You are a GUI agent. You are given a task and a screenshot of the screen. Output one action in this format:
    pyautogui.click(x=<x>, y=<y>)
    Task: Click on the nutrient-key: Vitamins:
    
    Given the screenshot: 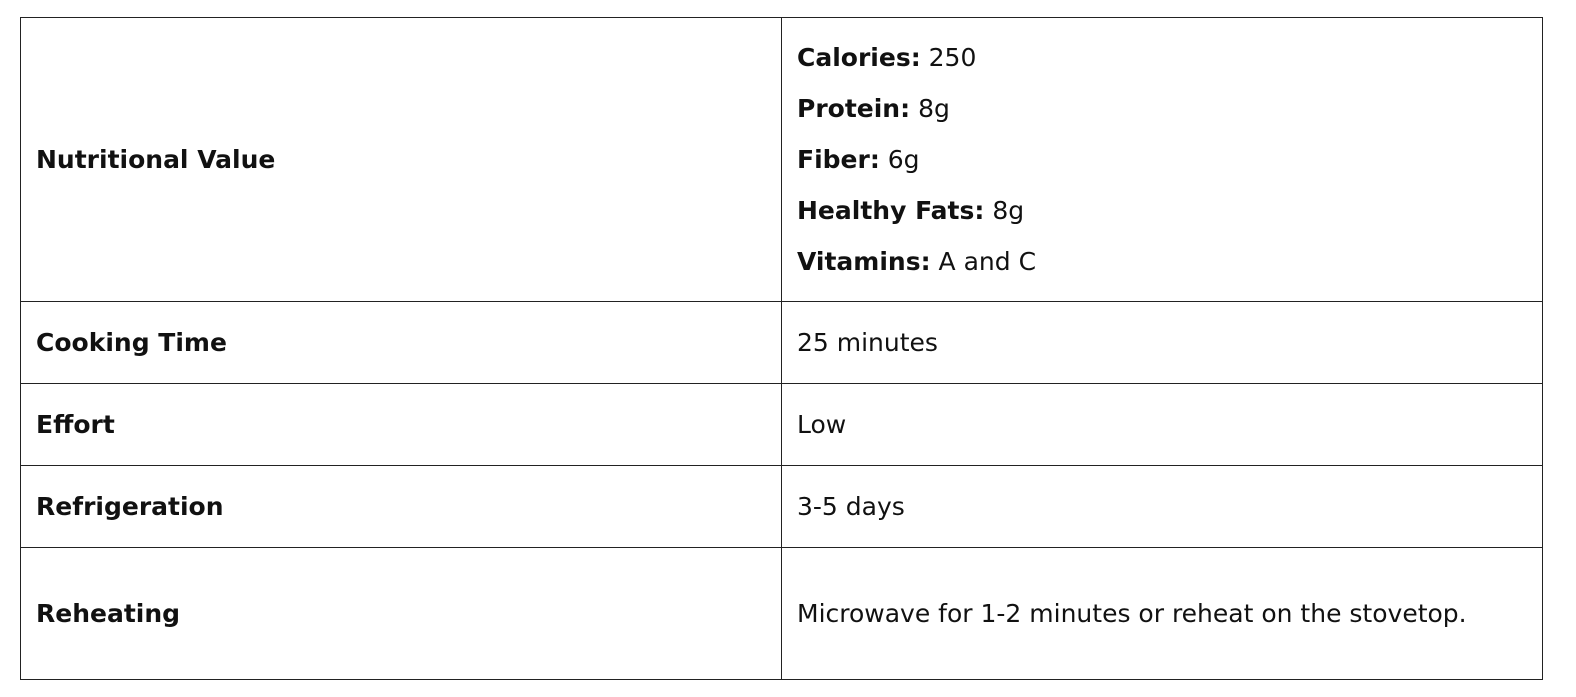 What is the action you would take?
    pyautogui.click(x=864, y=261)
    